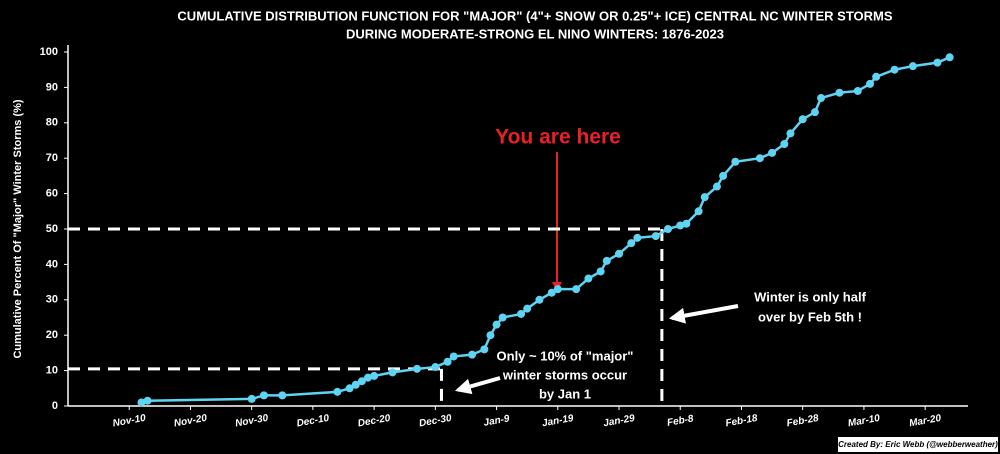 This screenshot has width=1000, height=454. What do you see at coordinates (619, 421) in the screenshot?
I see `x-tick-label: Jan-29` at bounding box center [619, 421].